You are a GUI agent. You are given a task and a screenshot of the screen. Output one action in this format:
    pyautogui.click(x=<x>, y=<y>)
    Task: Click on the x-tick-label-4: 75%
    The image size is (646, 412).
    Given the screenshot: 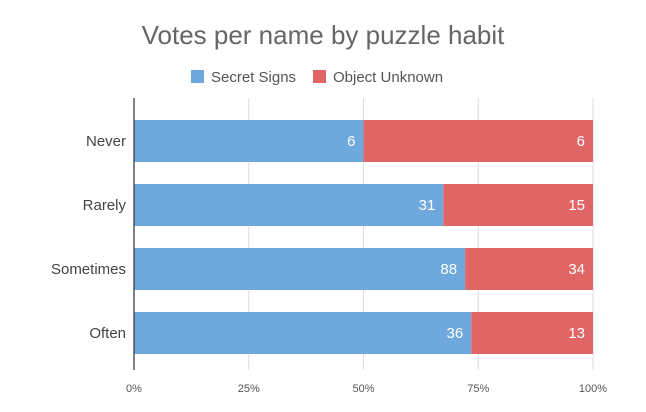 What is the action you would take?
    pyautogui.click(x=478, y=389)
    